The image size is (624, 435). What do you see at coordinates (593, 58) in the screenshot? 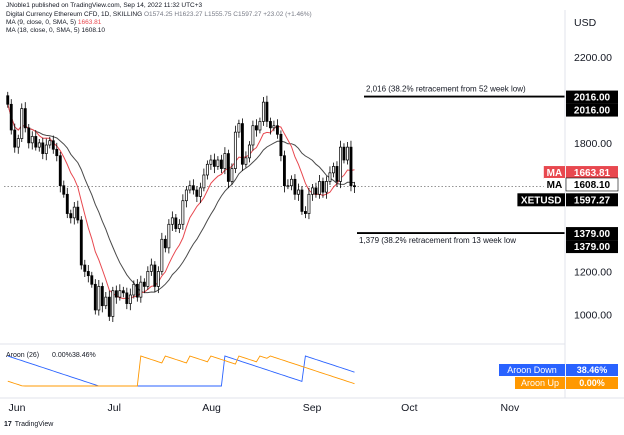
I see `y-tick-label: 2200.00` at bounding box center [593, 58].